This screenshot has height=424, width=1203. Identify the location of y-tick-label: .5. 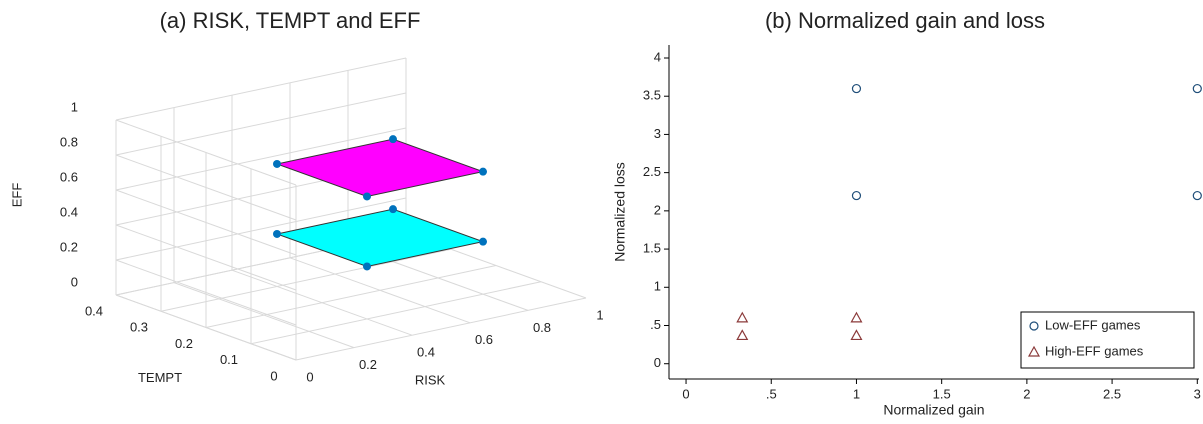
(655, 324).